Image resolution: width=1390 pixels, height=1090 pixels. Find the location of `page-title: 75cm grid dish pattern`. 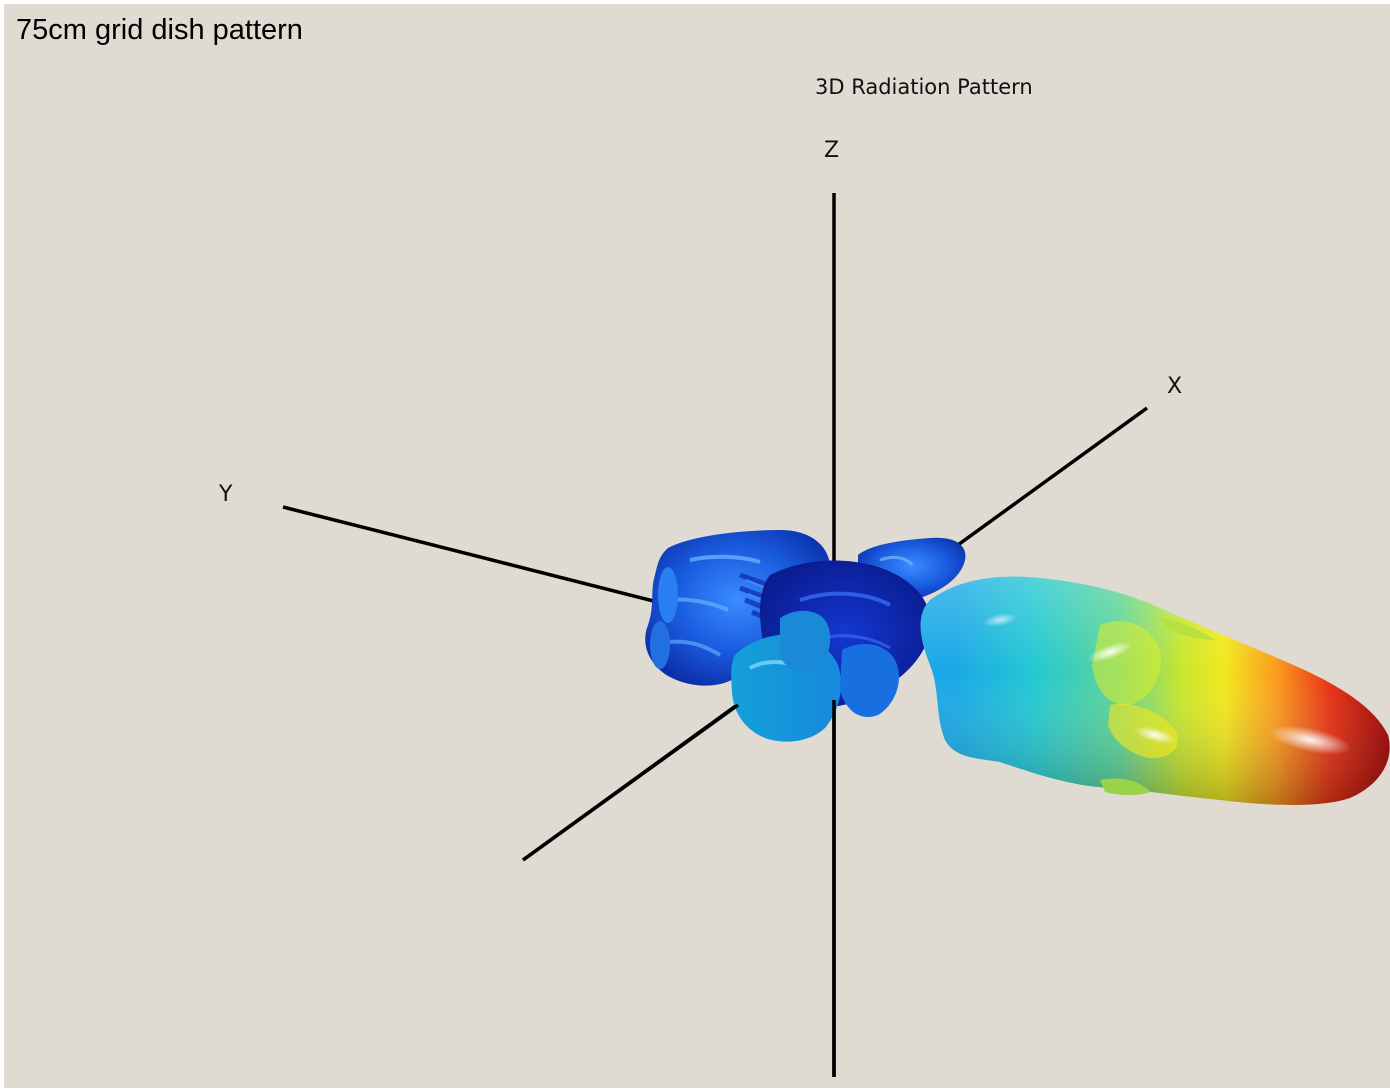

page-title: 75cm grid dish pattern is located at coordinates (159, 30).